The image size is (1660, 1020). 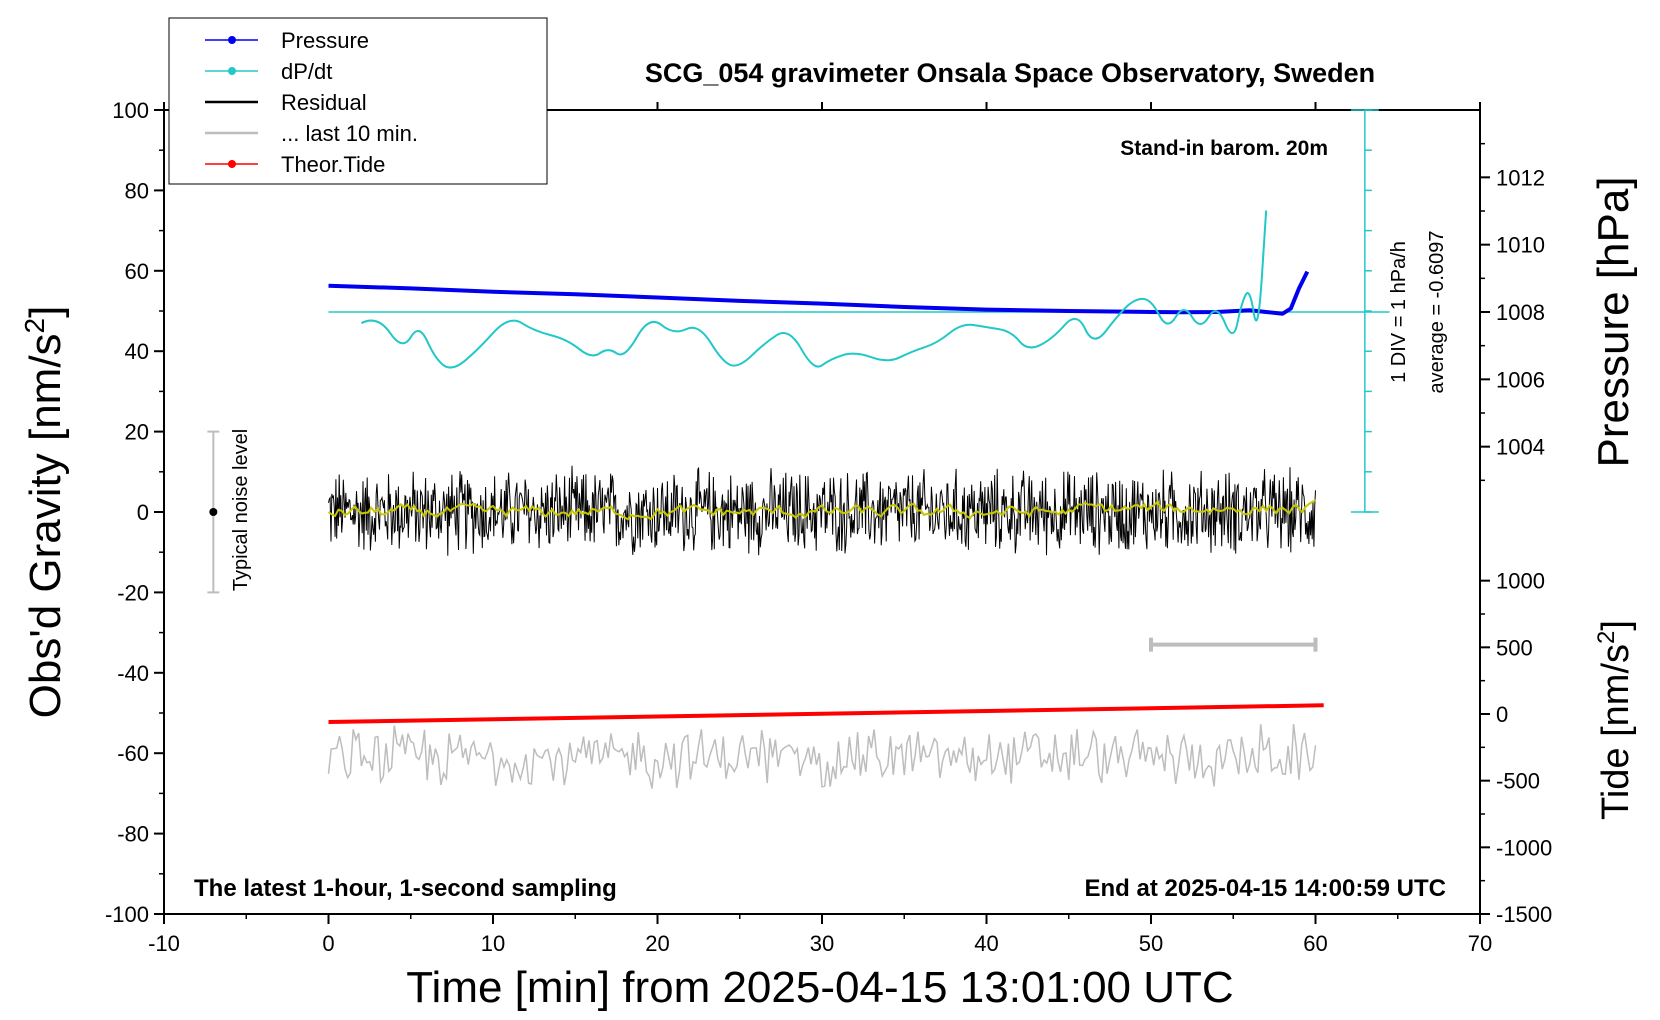 I want to click on tide-tick-label: -1000, so click(x=1524, y=847).